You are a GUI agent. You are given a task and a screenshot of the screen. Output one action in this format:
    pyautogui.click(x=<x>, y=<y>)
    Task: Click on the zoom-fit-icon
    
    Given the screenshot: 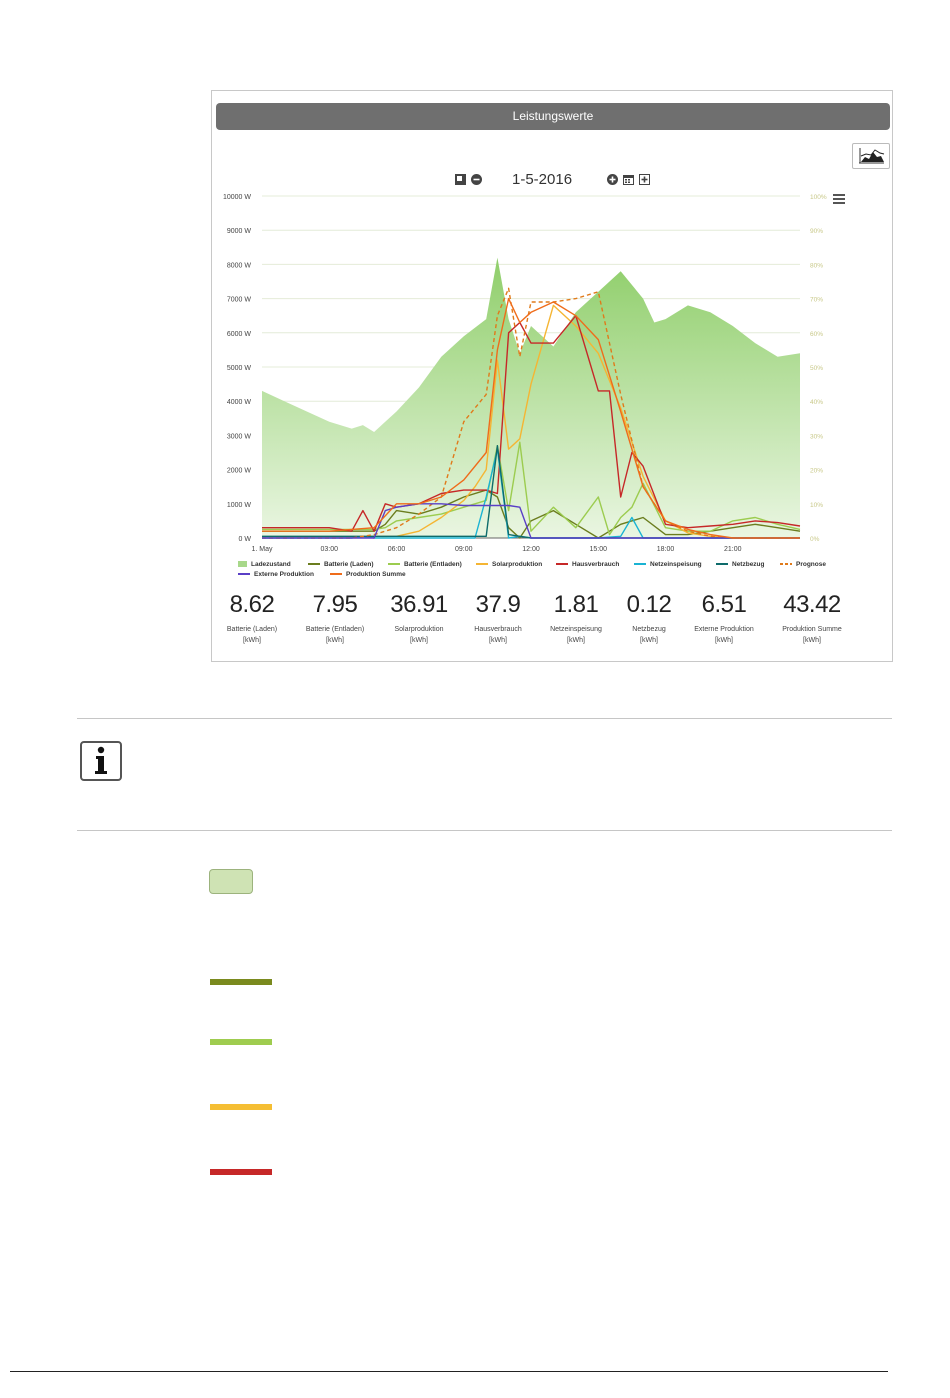 What is the action you would take?
    pyautogui.click(x=460, y=179)
    